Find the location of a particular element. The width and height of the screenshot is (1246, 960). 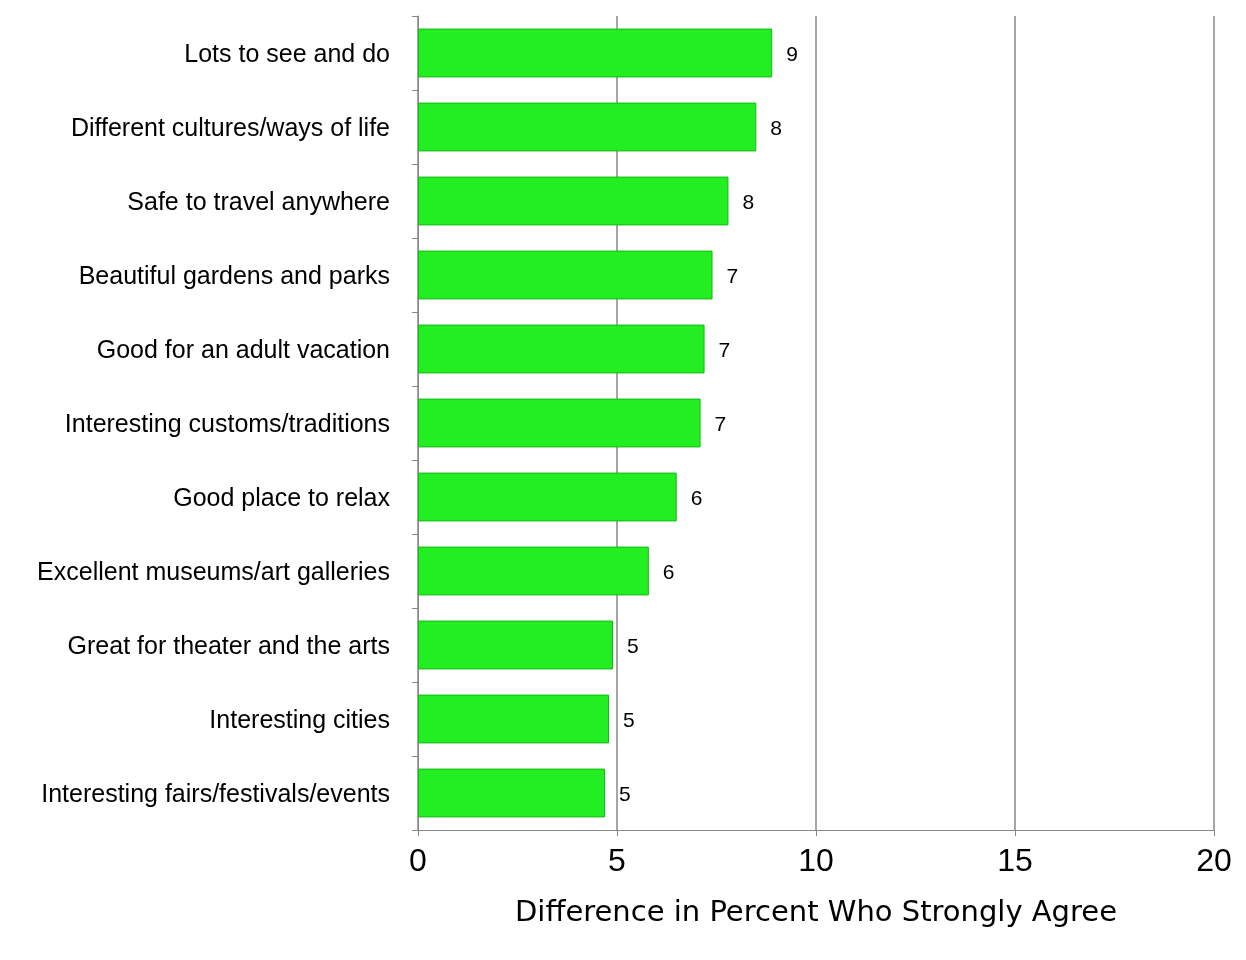

x-tick-label: 0 is located at coordinates (418, 860).